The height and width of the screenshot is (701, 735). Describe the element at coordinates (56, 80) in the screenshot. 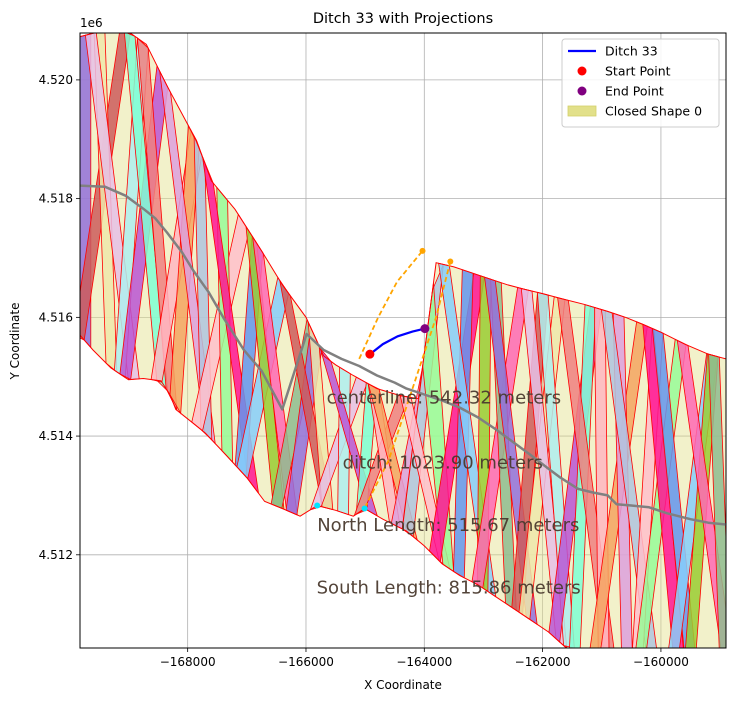

I see `y-tick-label: 4.520` at that location.